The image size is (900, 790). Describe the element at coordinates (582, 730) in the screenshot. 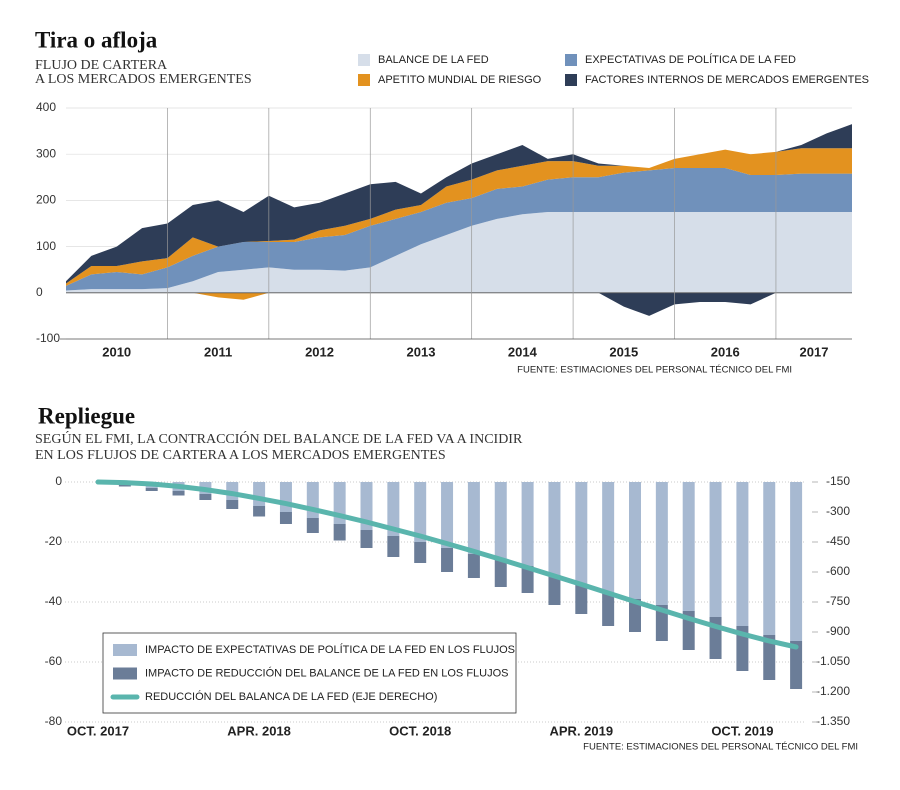

I see `x-tick-label: APR. 2019` at that location.